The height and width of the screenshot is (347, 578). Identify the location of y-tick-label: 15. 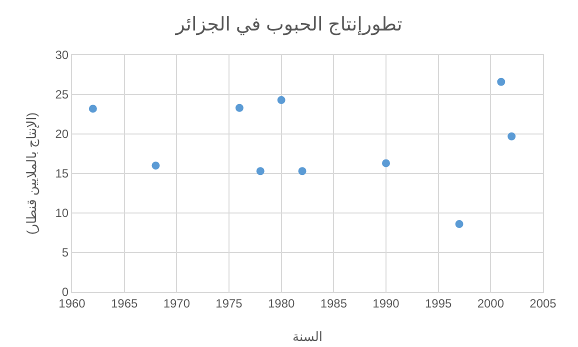
(62, 173).